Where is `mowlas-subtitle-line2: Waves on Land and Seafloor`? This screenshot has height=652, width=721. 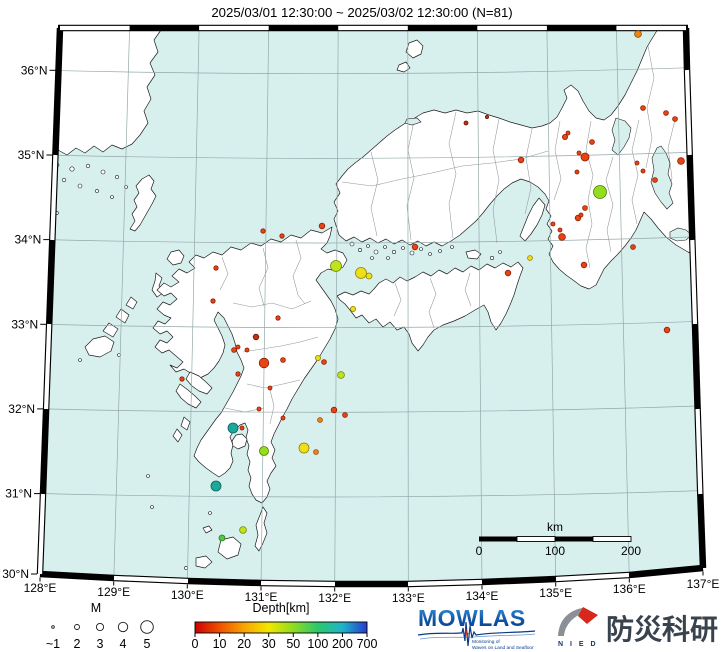 mowlas-subtitle-line2: Waves on Land and Seafloor is located at coordinates (503, 648).